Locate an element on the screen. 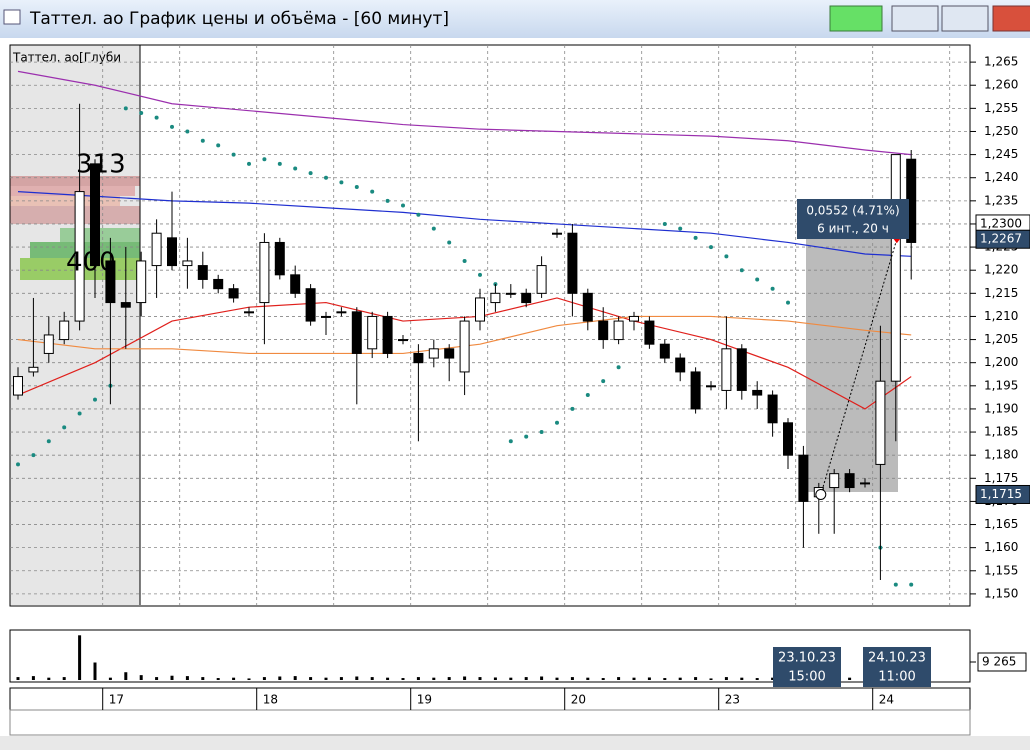 This screenshot has height=754, width=1030. y-tick-label: 1,195 is located at coordinates (1001, 385).